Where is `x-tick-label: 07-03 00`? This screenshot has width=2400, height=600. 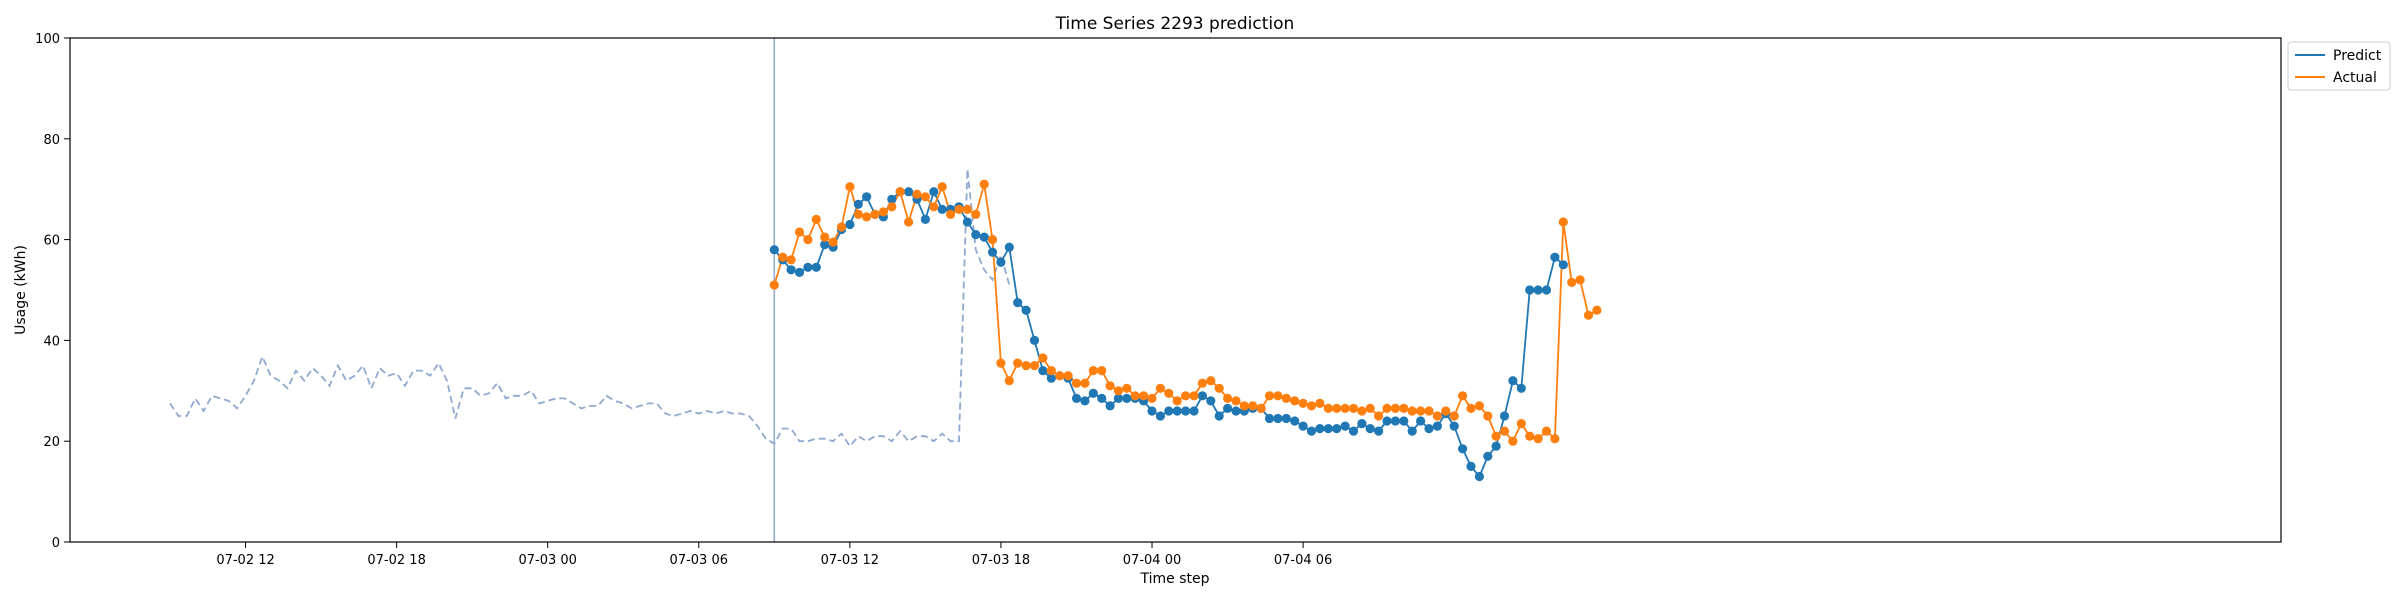 x-tick-label: 07-03 00 is located at coordinates (547, 560).